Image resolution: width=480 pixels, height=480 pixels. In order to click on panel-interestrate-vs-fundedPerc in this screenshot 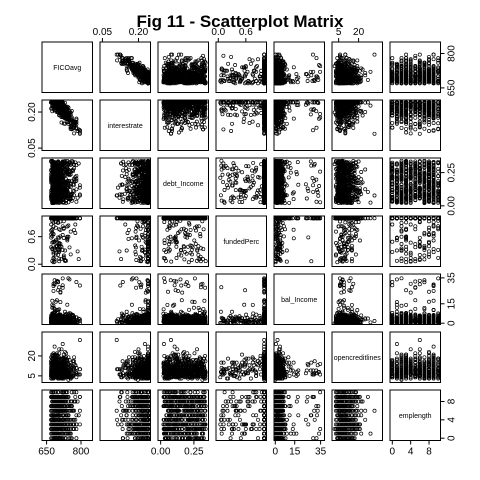, I will do `click(241, 125)`.